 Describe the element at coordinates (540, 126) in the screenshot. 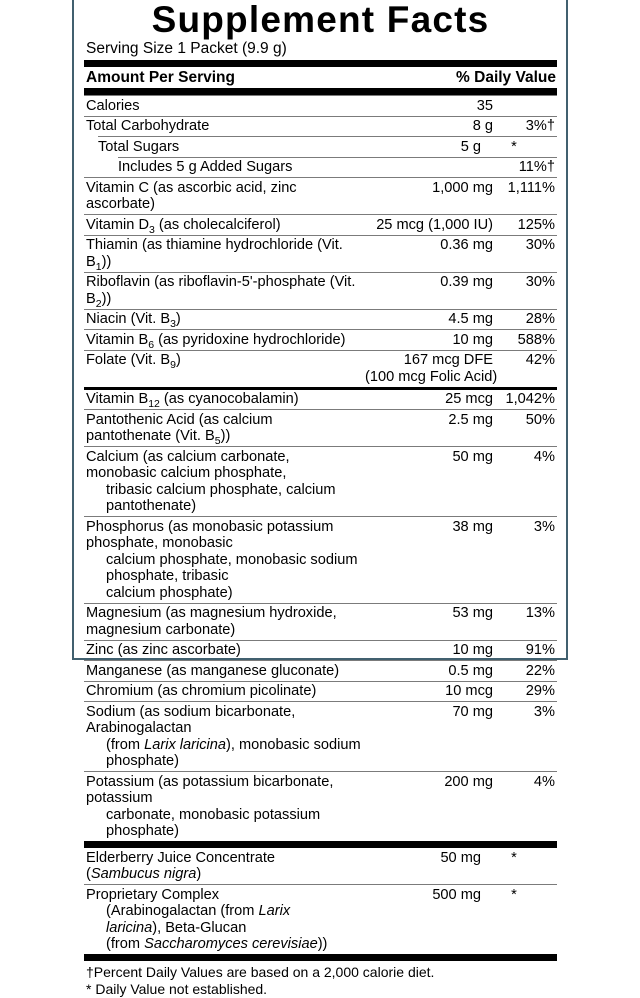

I see `nutrient-daily-value: 3%†` at that location.